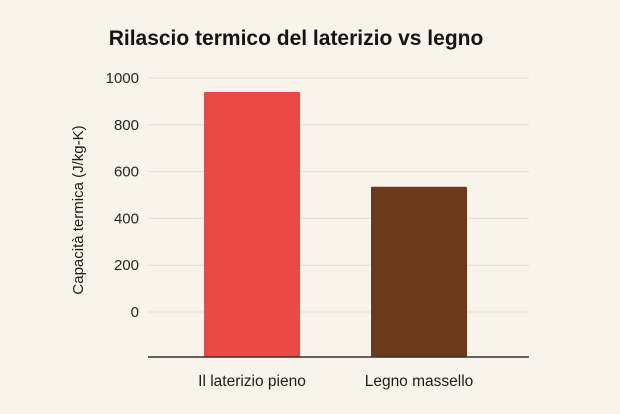  Describe the element at coordinates (78, 209) in the screenshot. I see `y-axis-label: Capacità termica (J/kg-K)` at that location.